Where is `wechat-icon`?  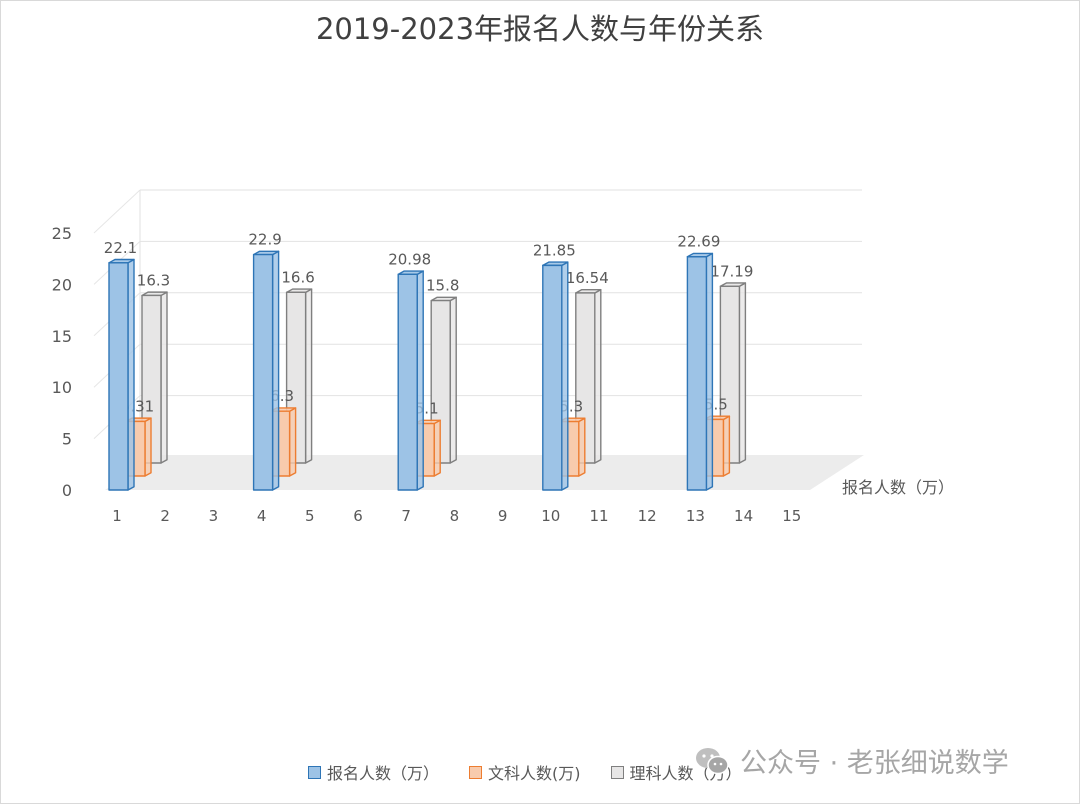 wechat-icon is located at coordinates (712, 760).